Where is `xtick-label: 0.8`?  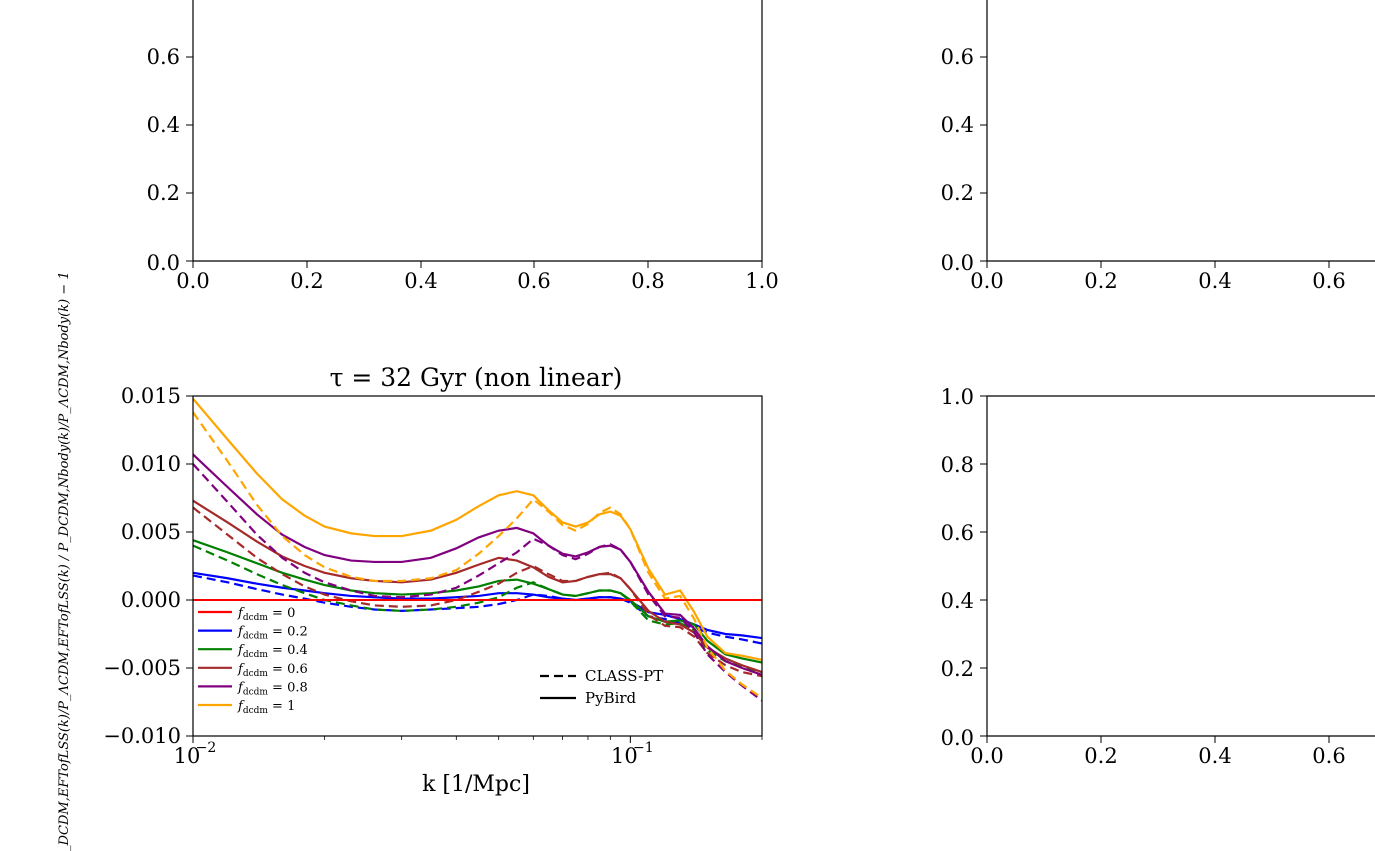
xtick-label: 0.8 is located at coordinates (647, 281).